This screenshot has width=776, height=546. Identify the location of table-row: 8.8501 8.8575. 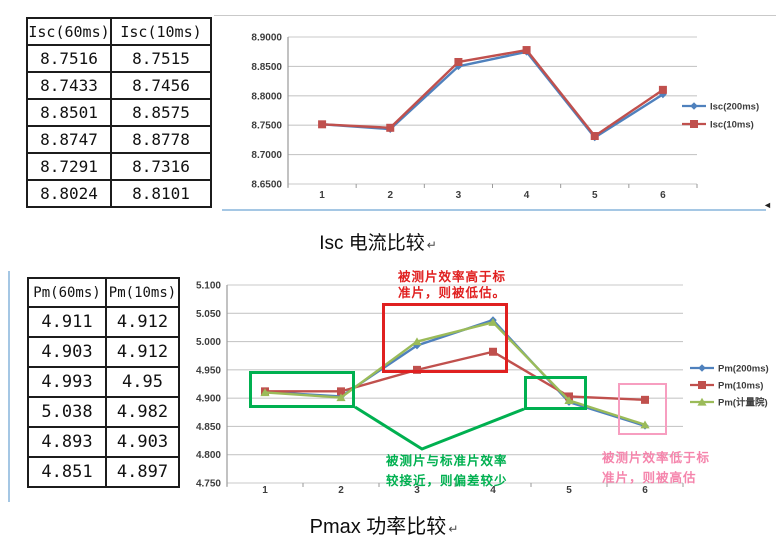
(119, 112).